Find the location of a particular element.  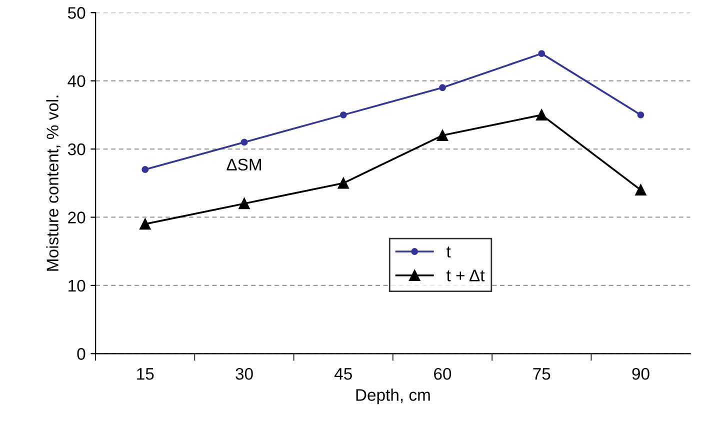

y-tick-label: 20 is located at coordinates (77, 218).